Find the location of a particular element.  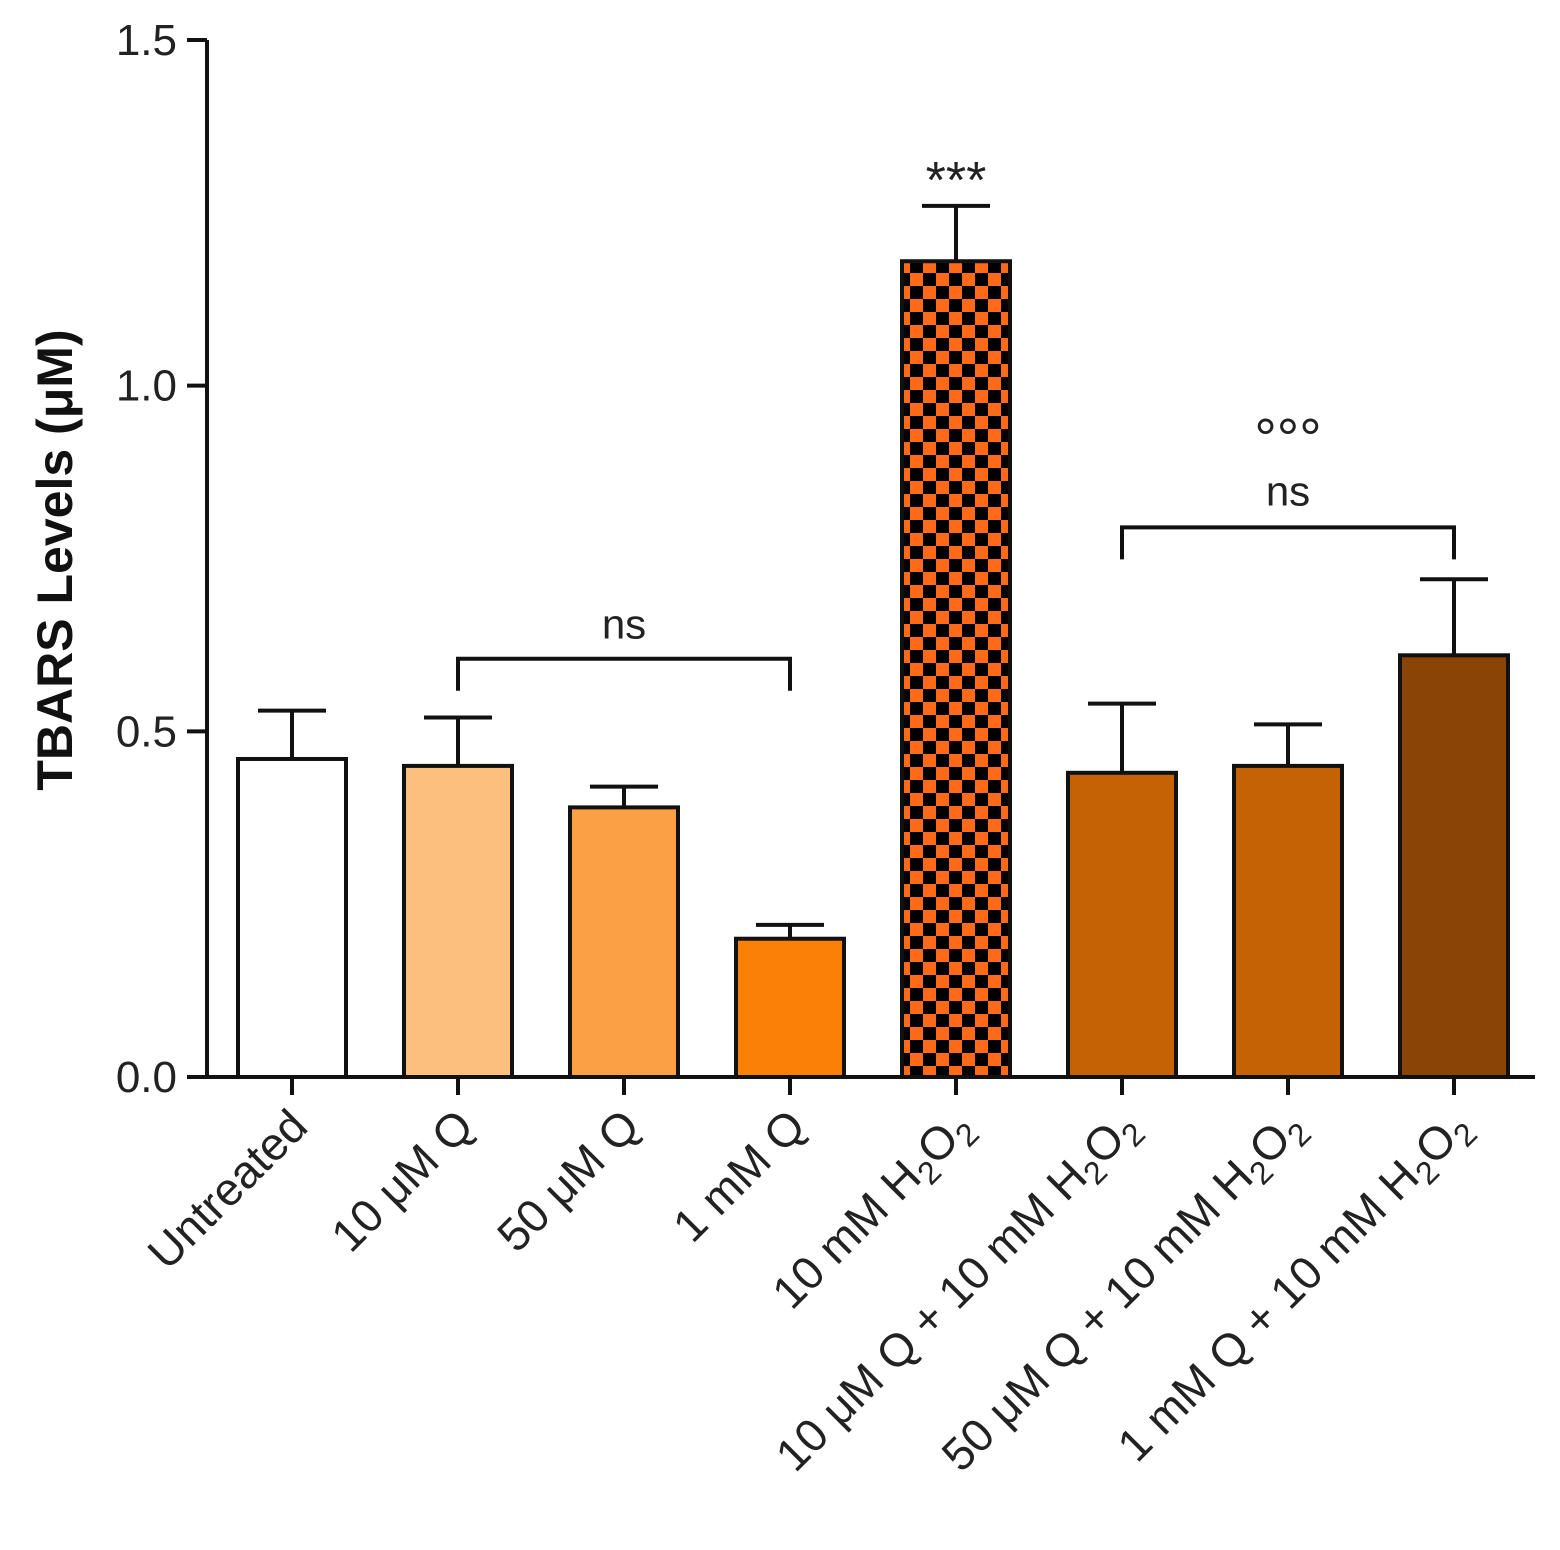

bracket-right-label: ns is located at coordinates (1288, 490).